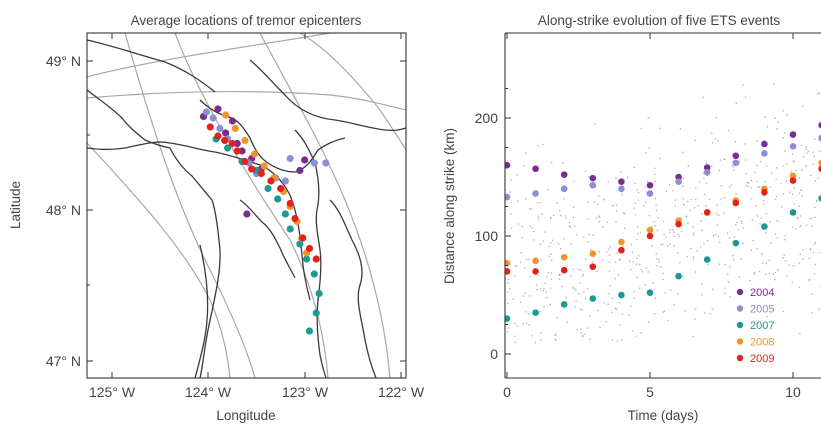 The width and height of the screenshot is (821, 424). I want to click on lon-tick-124: 124° W, so click(208, 392).